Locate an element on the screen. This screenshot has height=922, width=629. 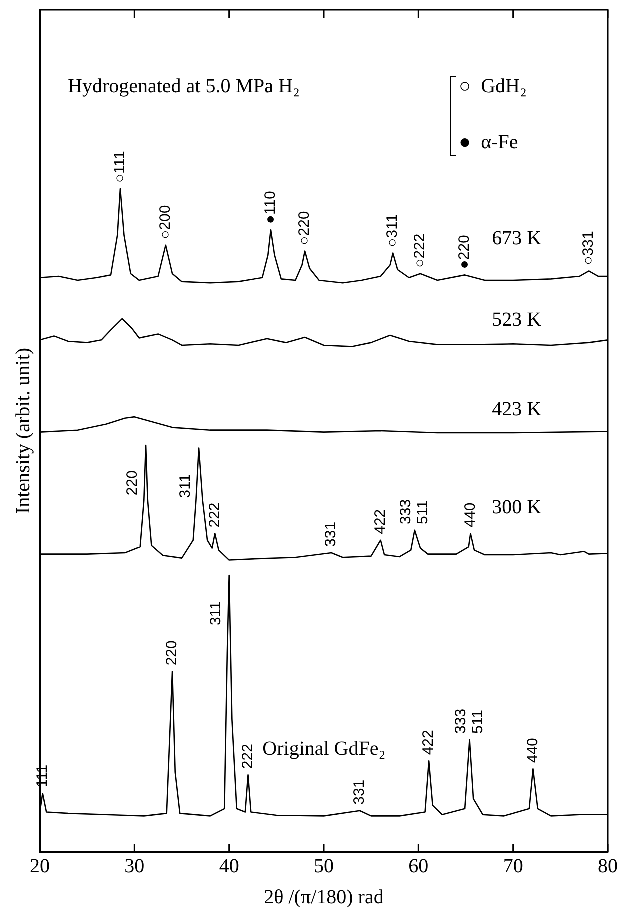
annotation: ○111 is located at coordinates (120, 167).